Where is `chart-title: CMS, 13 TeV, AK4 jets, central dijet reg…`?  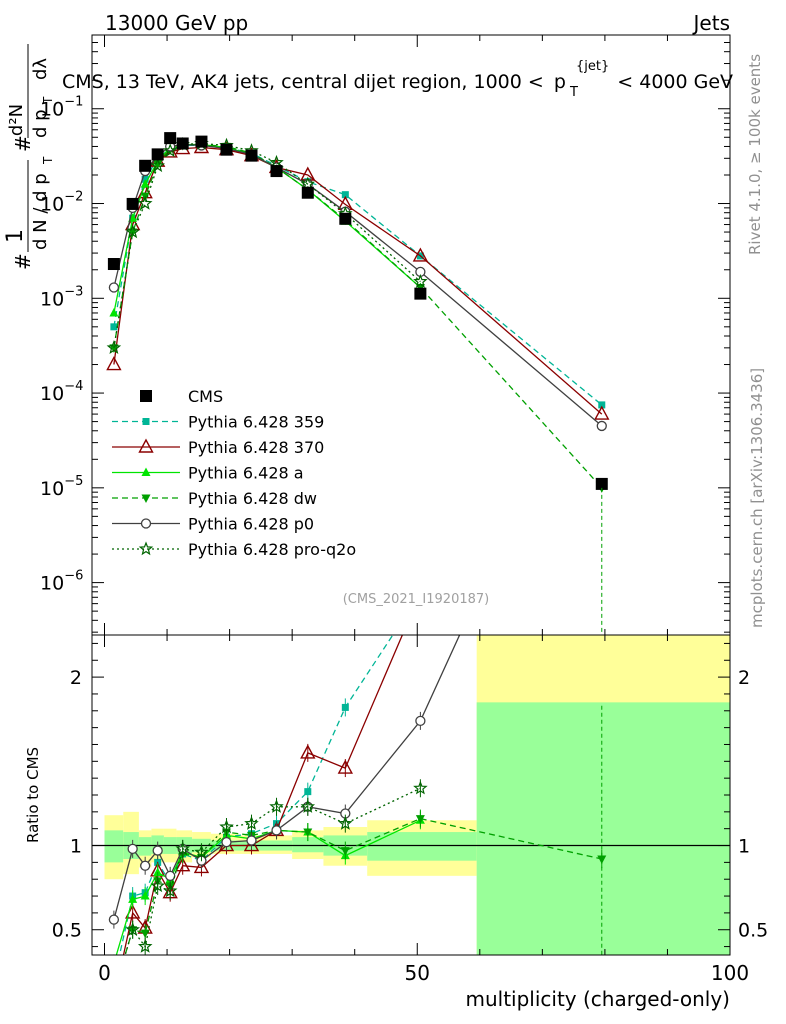 chart-title: CMS, 13 TeV, AK4 jets, central dijet reg… is located at coordinates (397, 77).